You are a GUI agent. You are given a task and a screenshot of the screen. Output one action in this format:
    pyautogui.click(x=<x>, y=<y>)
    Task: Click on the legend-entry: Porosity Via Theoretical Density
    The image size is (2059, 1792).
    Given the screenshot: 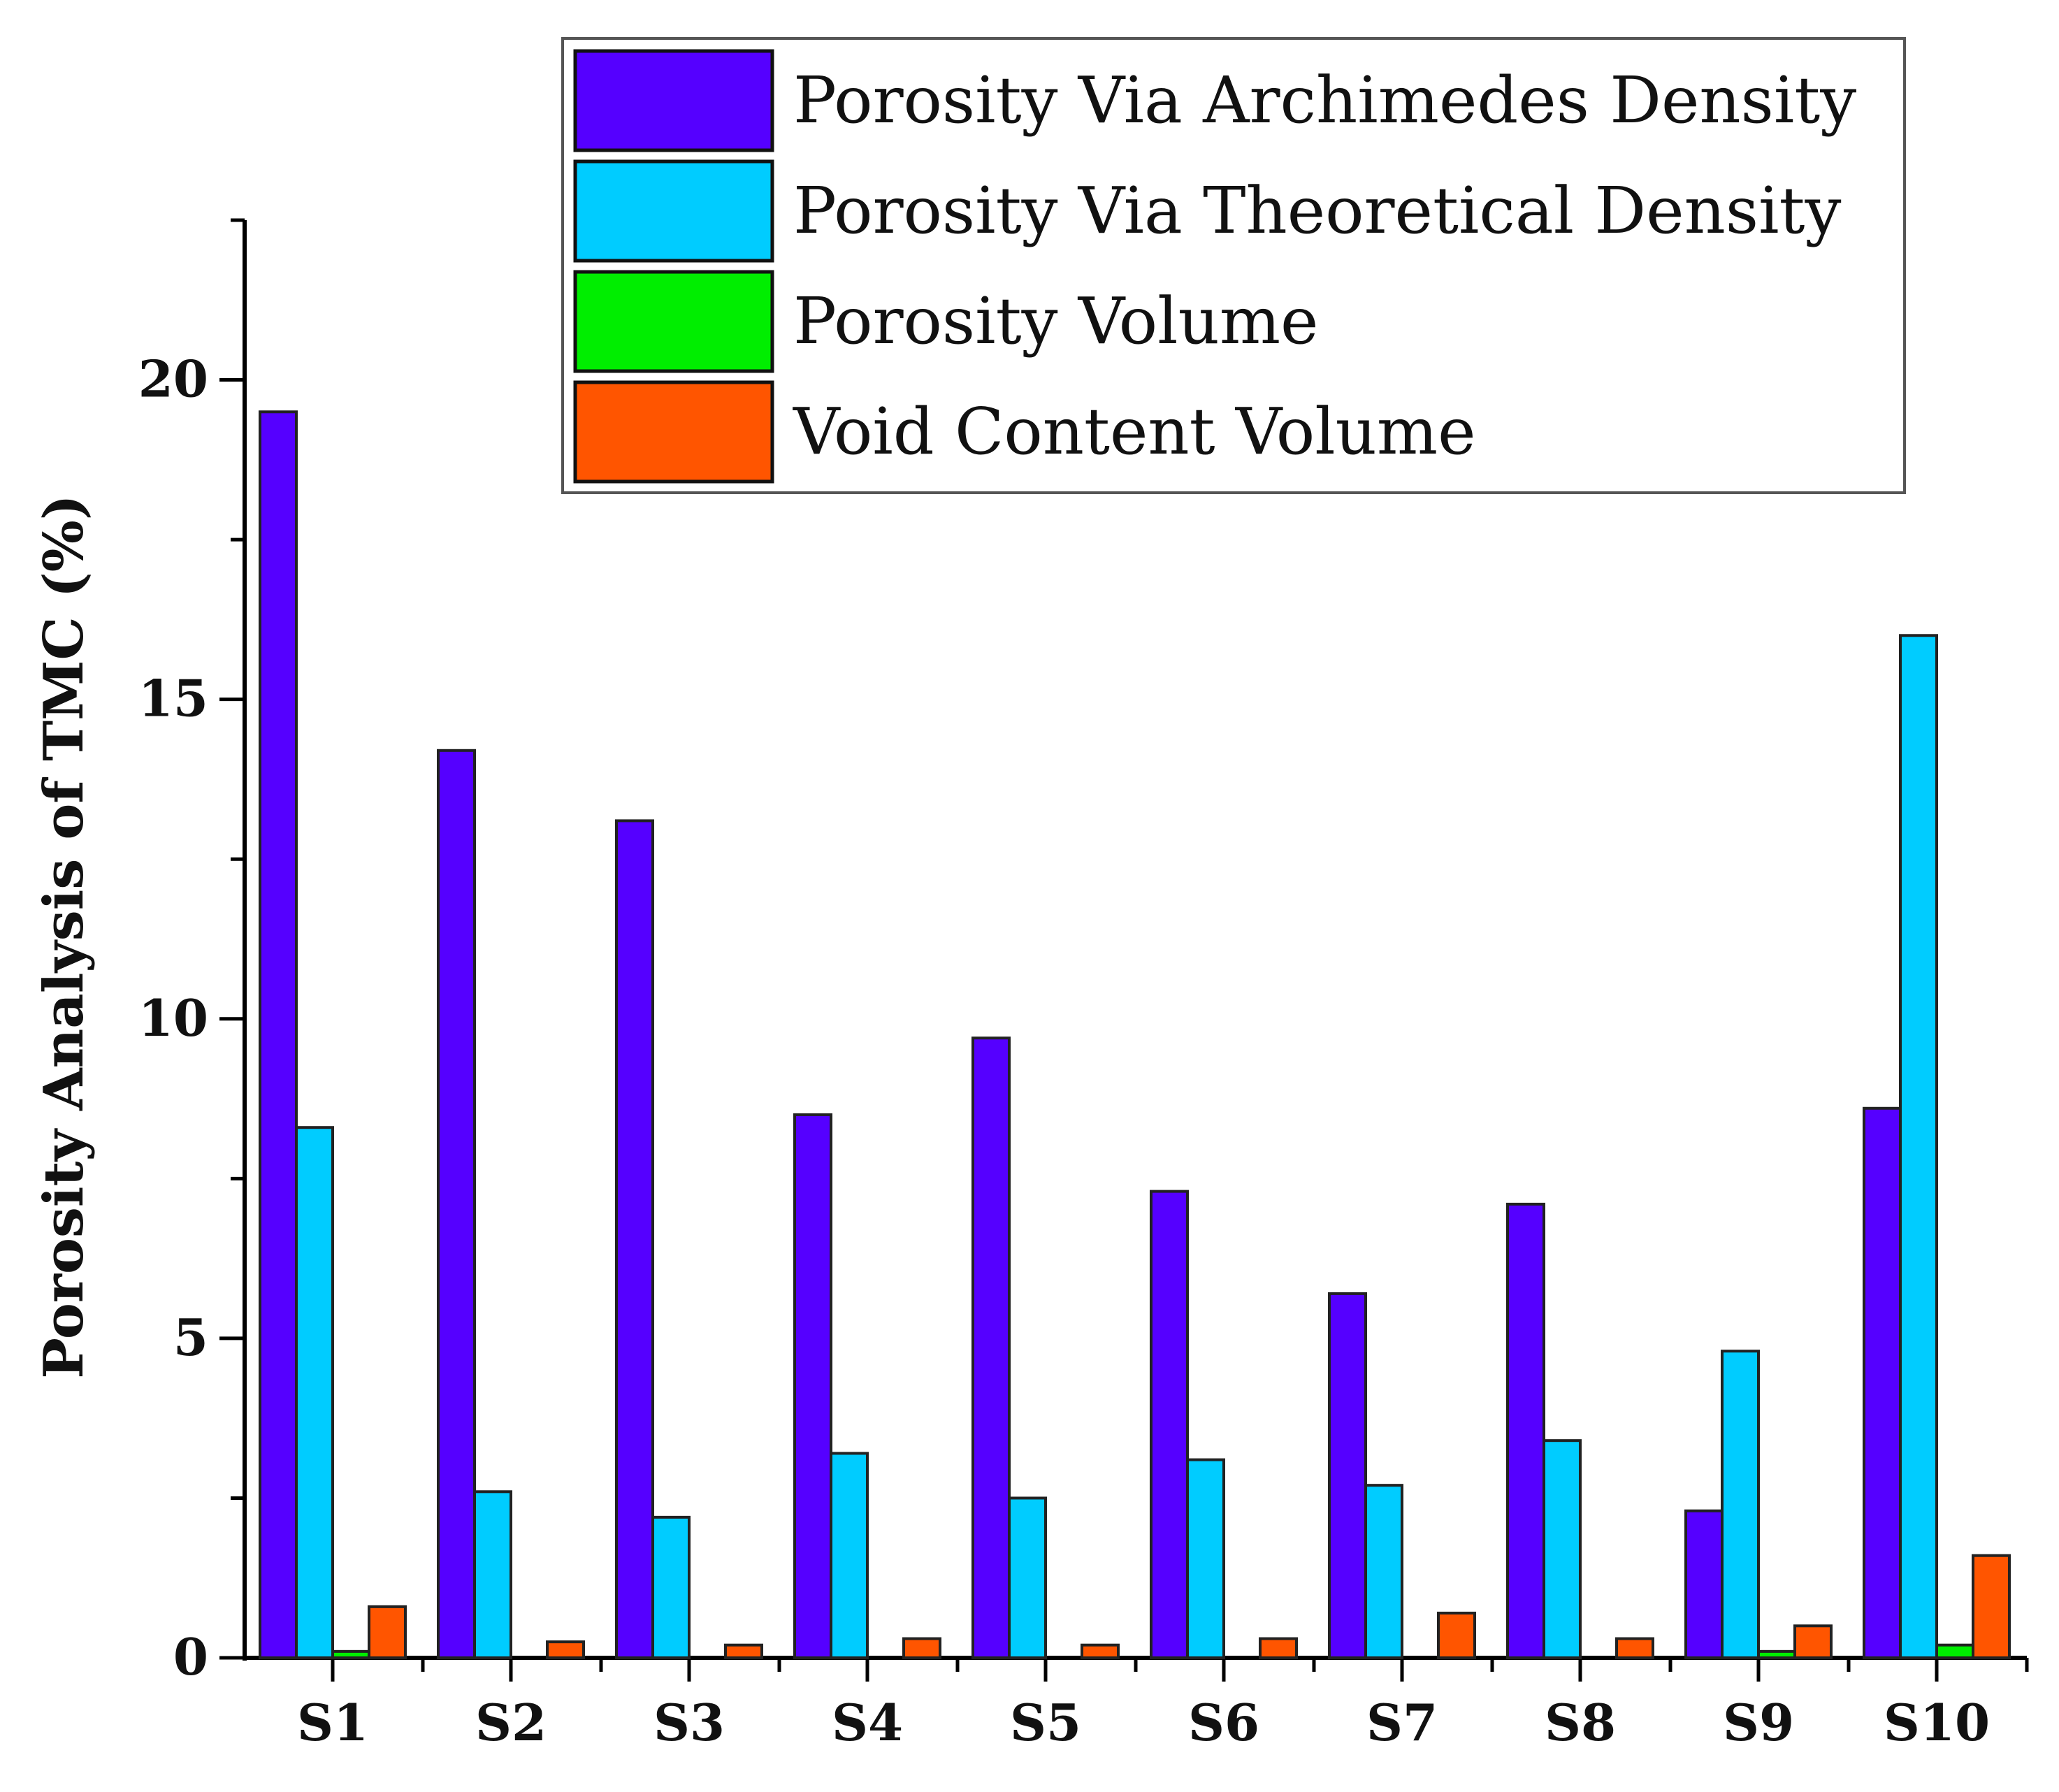 What is the action you would take?
    pyautogui.click(x=1317, y=210)
    